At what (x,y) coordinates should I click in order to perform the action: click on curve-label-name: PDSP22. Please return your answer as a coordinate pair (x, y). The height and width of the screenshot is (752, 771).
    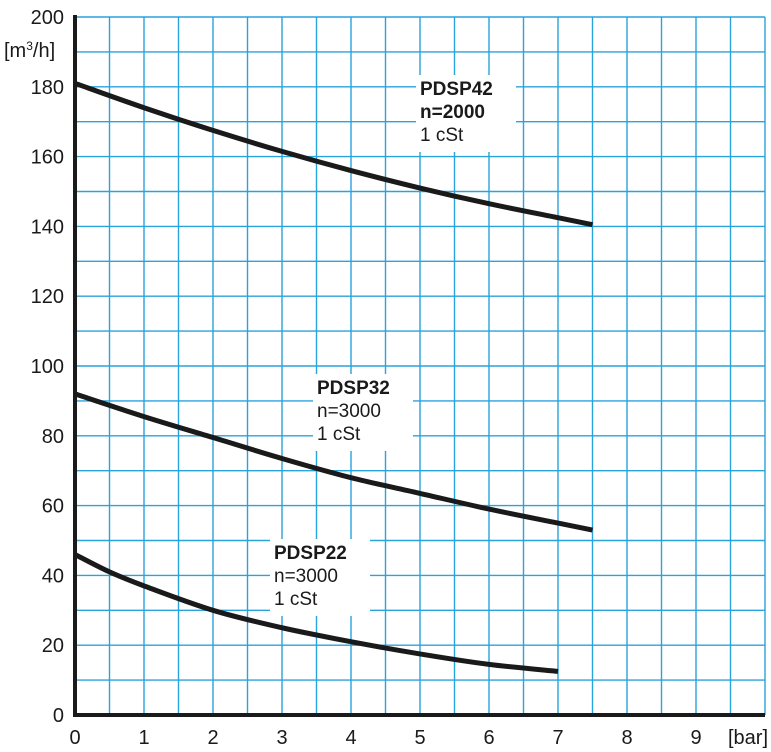
    Looking at the image, I should click on (310, 553).